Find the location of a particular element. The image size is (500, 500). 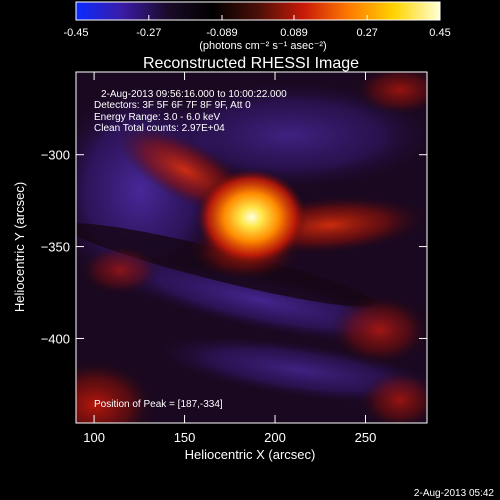

x-tick-label: 250 is located at coordinates (366, 437).